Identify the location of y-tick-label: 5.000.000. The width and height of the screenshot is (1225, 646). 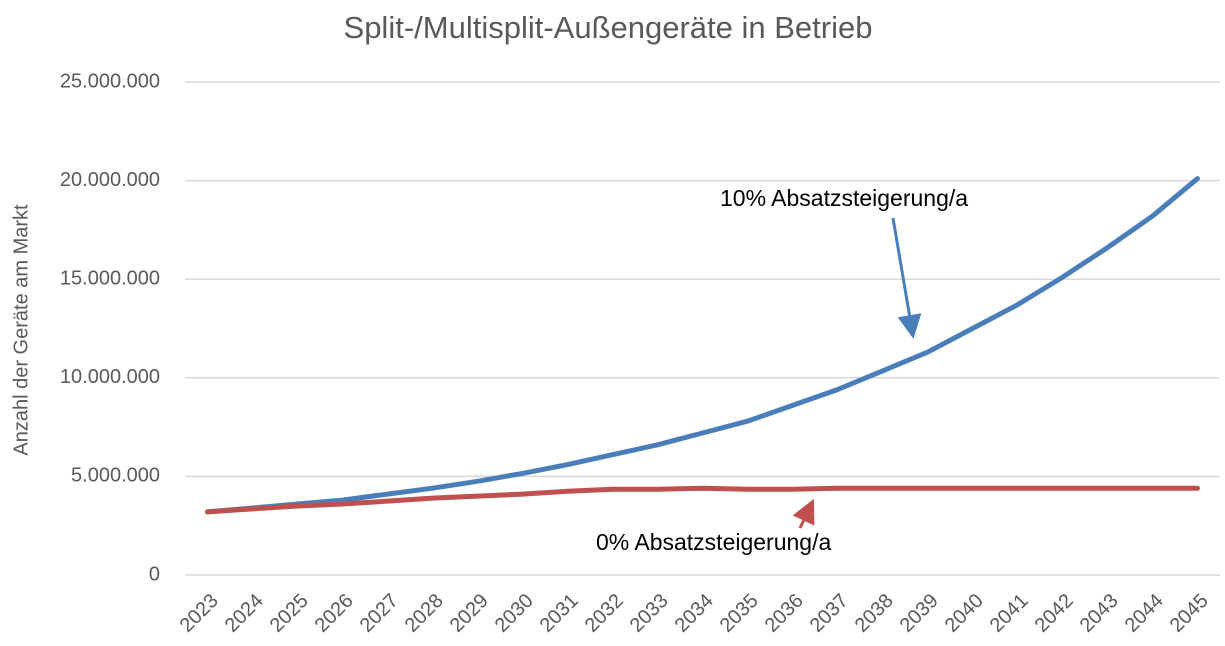
(115, 476).